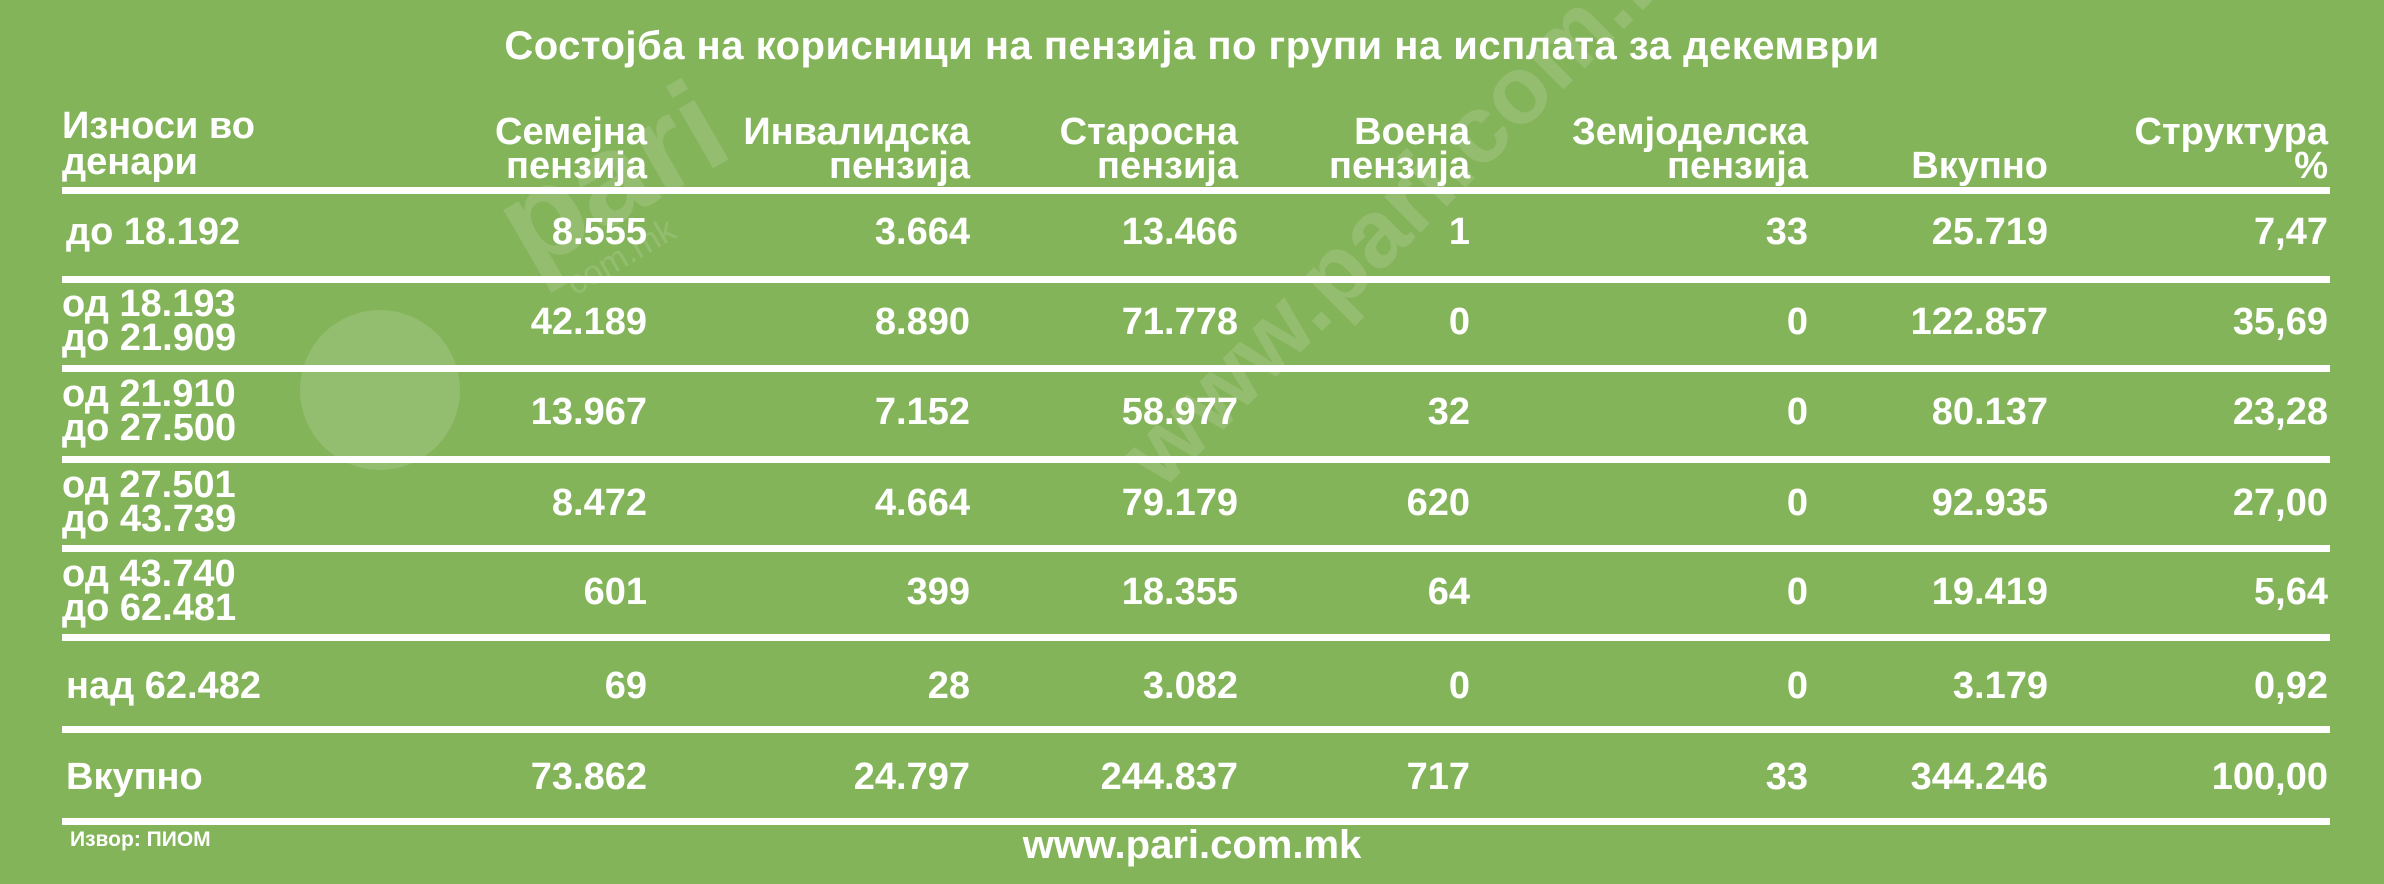  Describe the element at coordinates (1459, 232) in the screenshot. I see `cell-military: 1` at that location.